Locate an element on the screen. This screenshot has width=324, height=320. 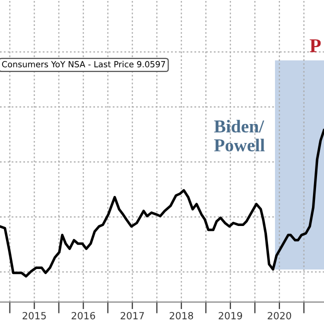
x-tick-label: 2018 is located at coordinates (182, 316).